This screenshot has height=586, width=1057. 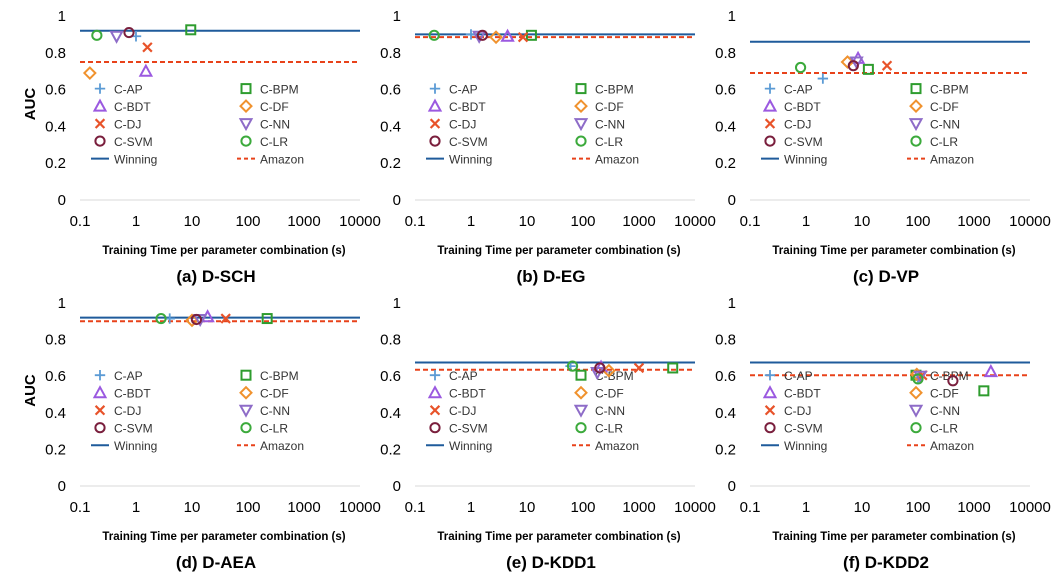 What do you see at coordinates (823, 78) in the screenshot?
I see `data-point-c-ap` at bounding box center [823, 78].